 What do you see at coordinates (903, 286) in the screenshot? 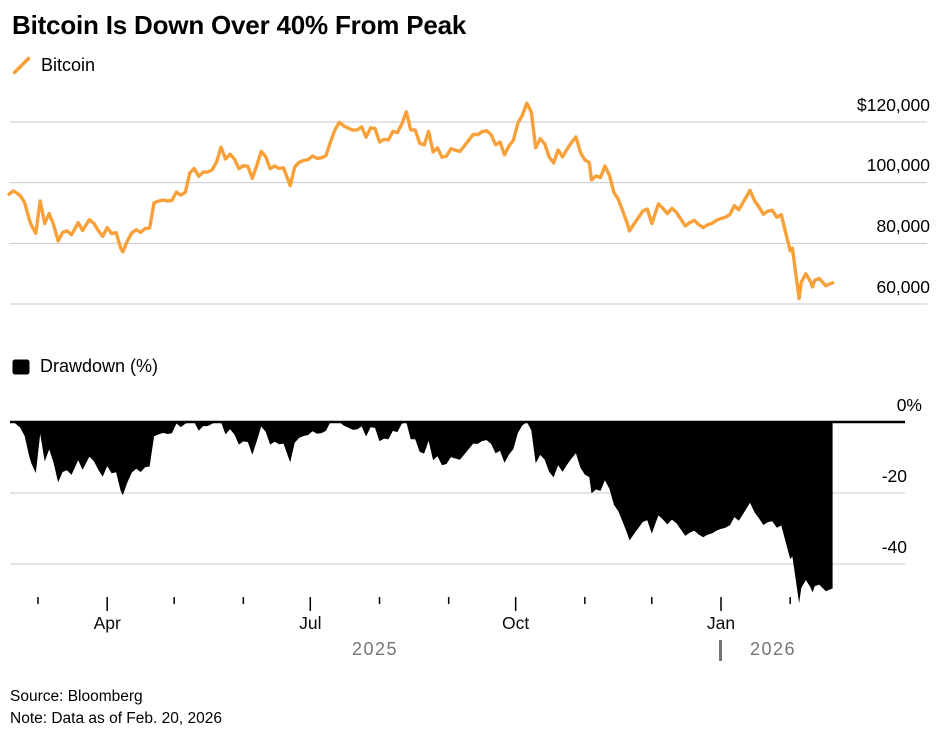
I see `price-axis-label: 60,000` at bounding box center [903, 286].